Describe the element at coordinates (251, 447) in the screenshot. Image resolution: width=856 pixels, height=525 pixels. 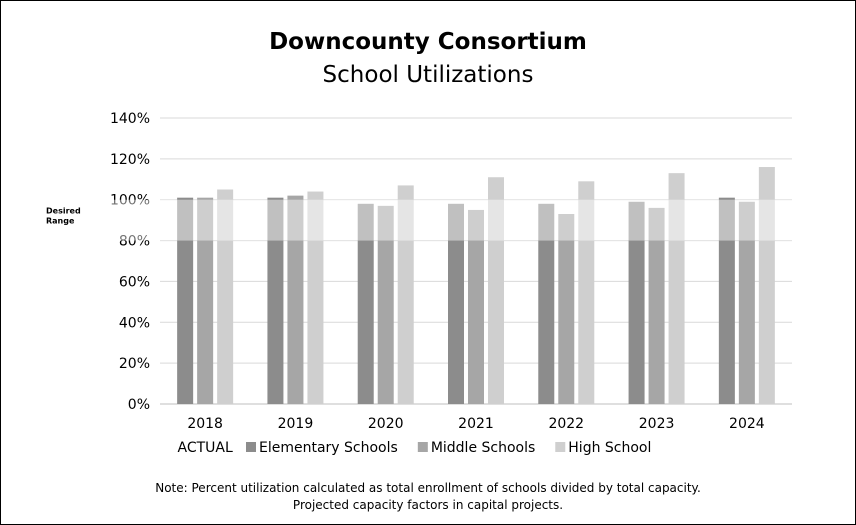
I see `legend-swatch-elementary-schools` at that location.